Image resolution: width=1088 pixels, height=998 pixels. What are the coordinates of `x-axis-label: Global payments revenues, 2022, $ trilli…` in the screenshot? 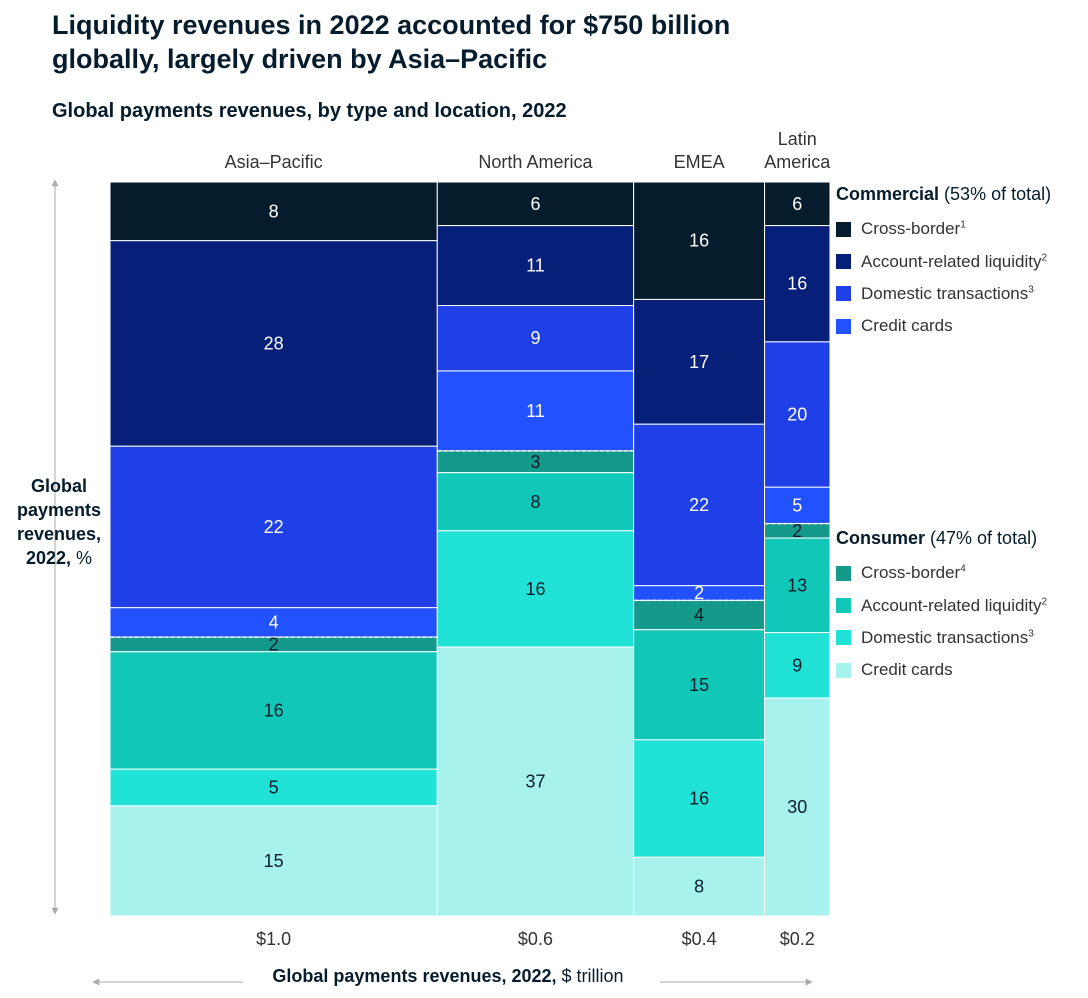 It's located at (448, 976).